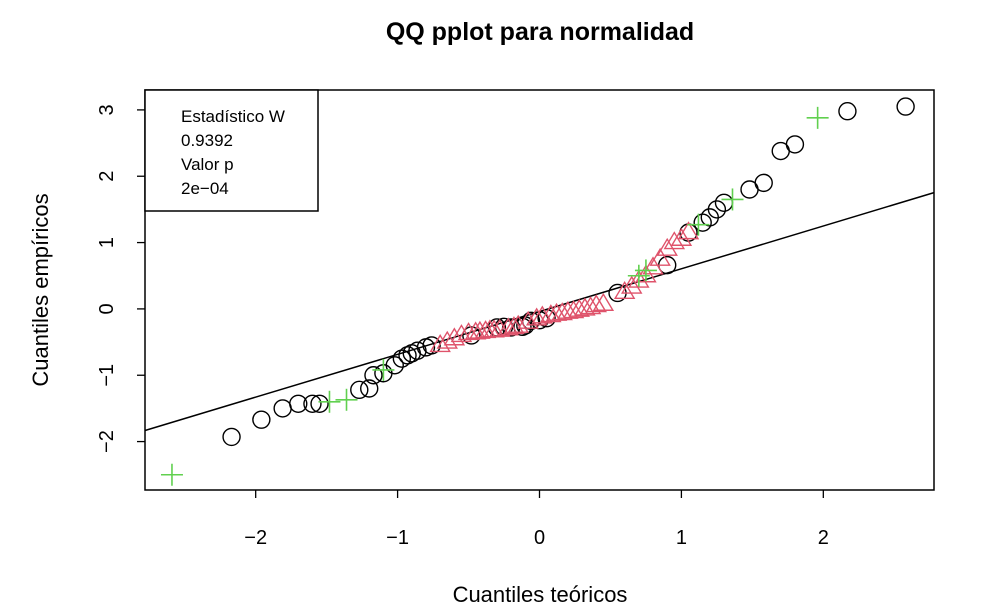 This screenshot has width=997, height=616. Describe the element at coordinates (823, 538) in the screenshot. I see `x-tick-label: 2` at that location.